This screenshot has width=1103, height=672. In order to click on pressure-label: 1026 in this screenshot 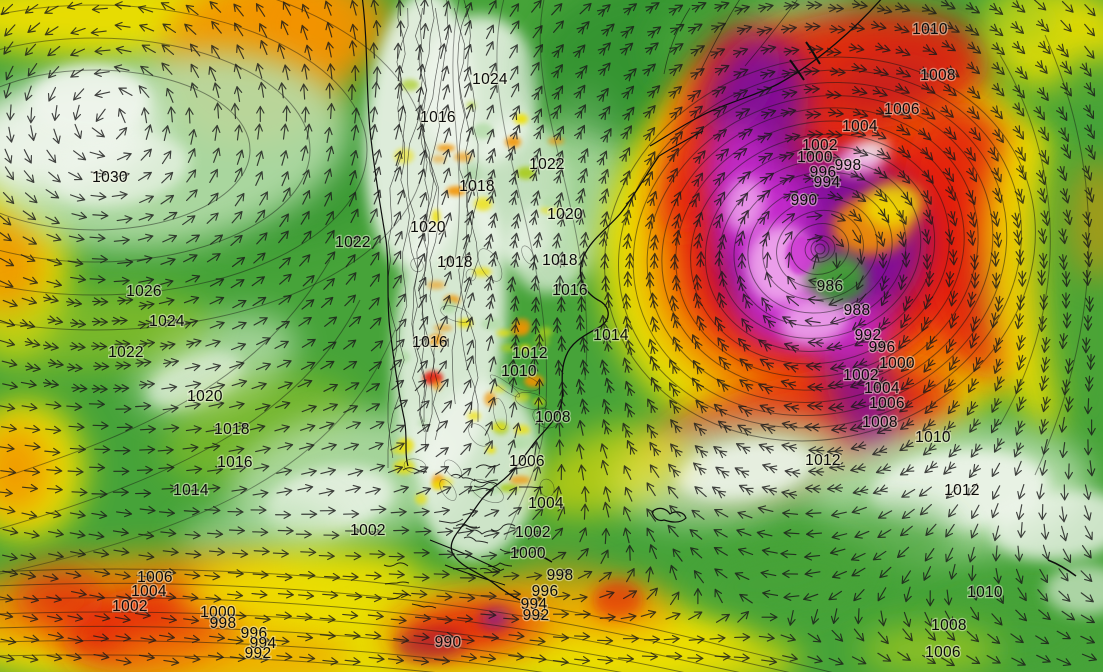, I will do `click(144, 291)`.